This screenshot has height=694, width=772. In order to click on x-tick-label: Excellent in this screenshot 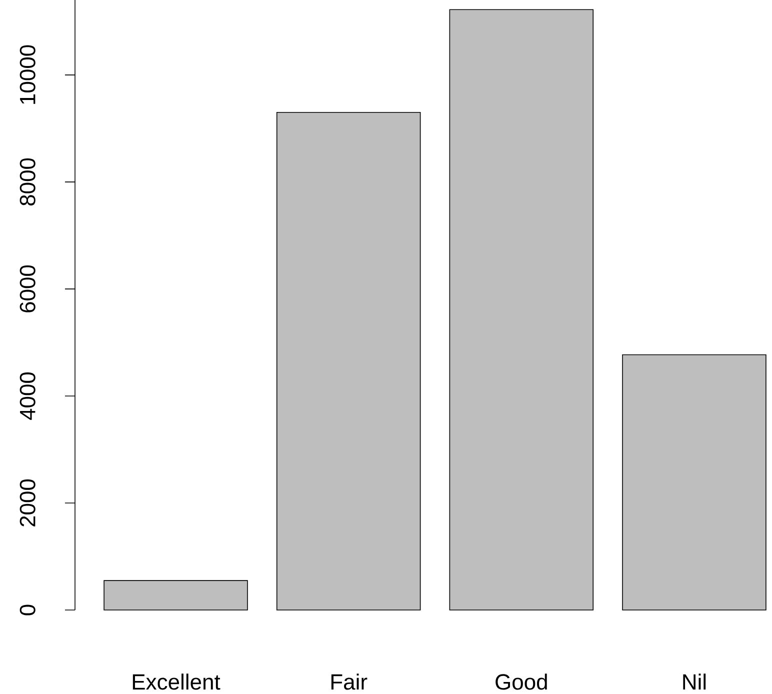, I will do `click(176, 682)`.